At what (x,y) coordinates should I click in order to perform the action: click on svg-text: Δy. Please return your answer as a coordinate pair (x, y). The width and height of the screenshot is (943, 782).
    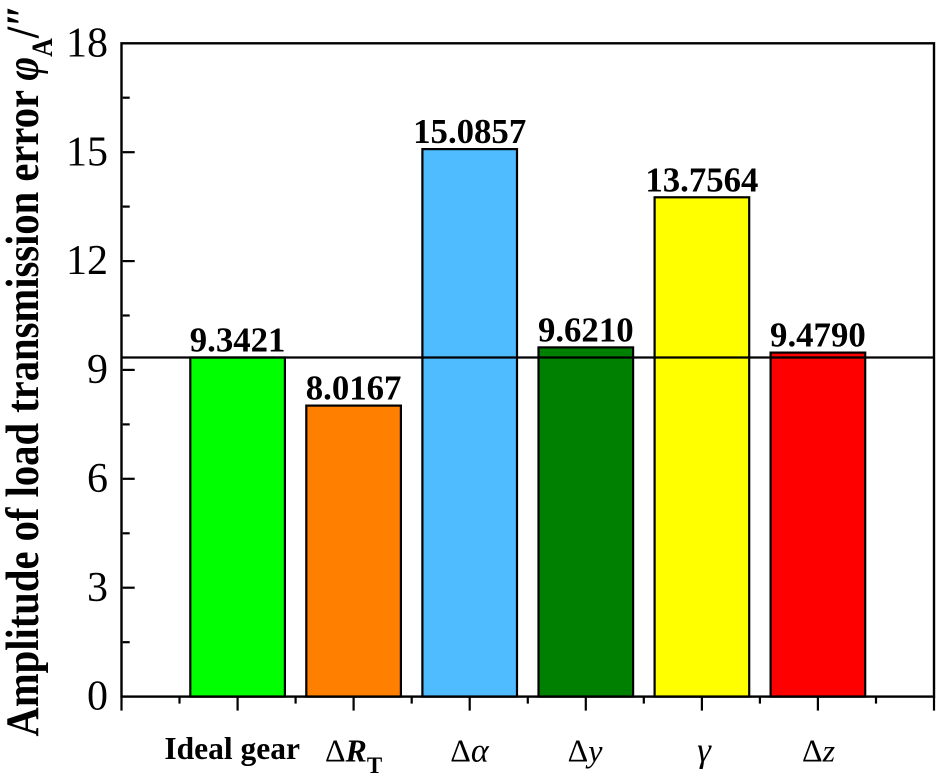
    Looking at the image, I should click on (586, 751).